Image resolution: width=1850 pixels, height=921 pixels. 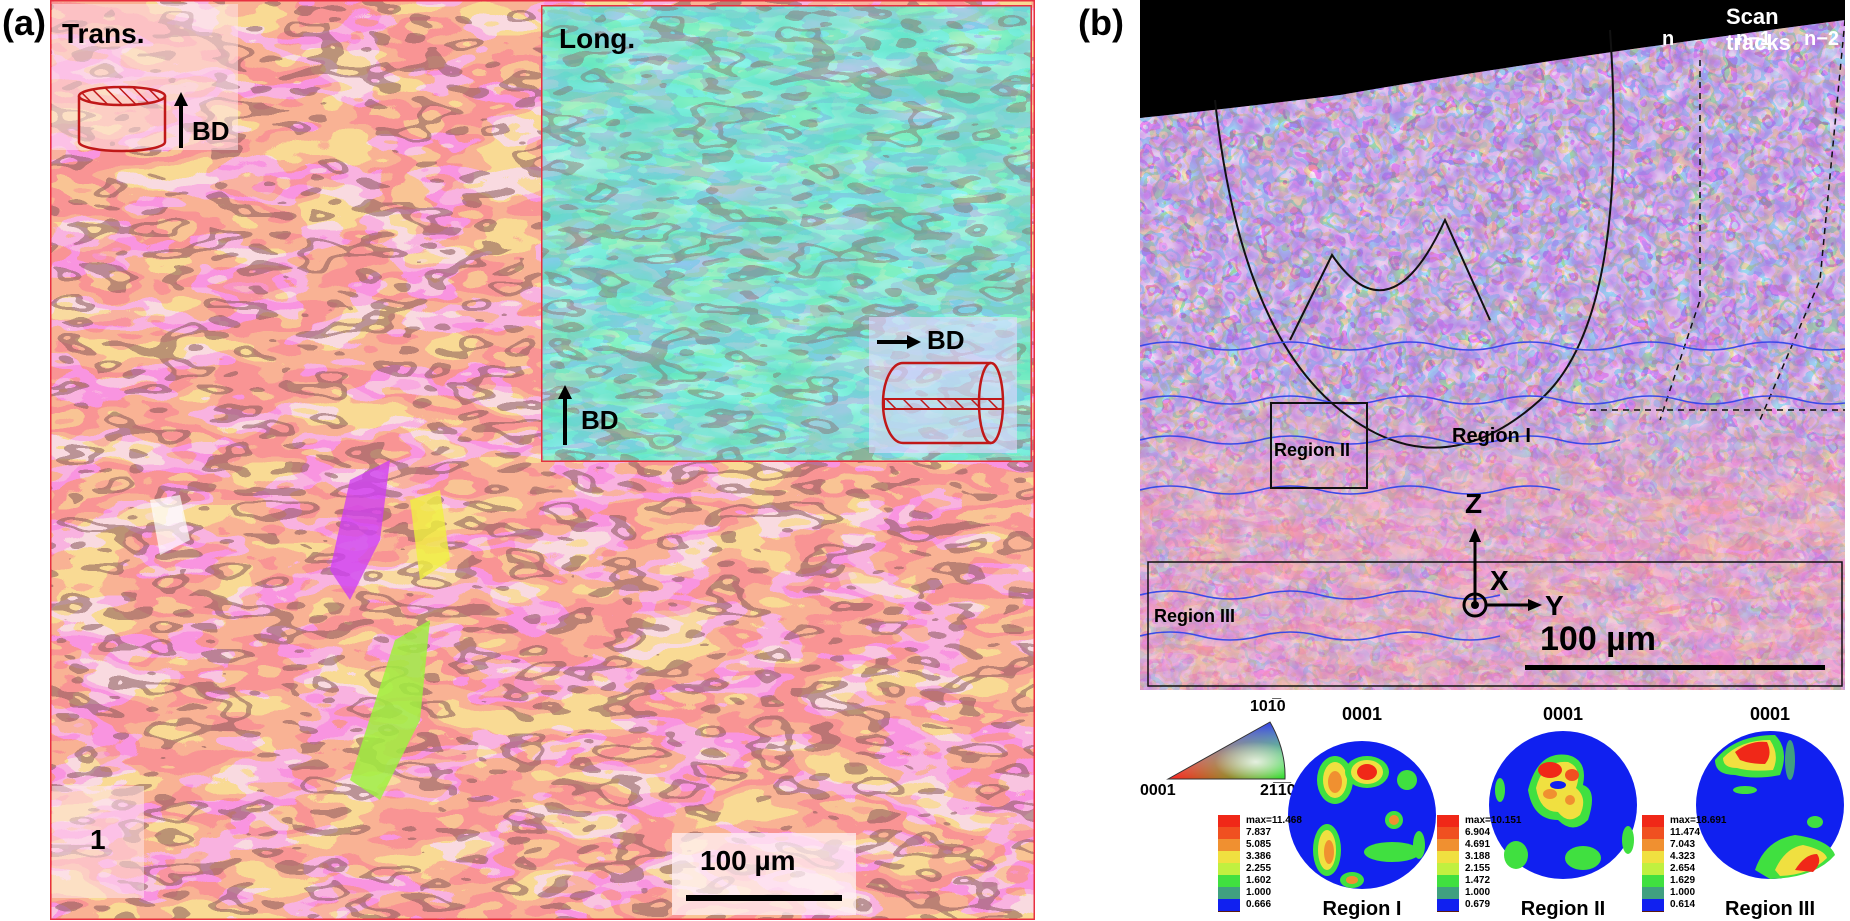 What do you see at coordinates (1754, 39) in the screenshot?
I see `scan-track-n-1: n−1` at bounding box center [1754, 39].